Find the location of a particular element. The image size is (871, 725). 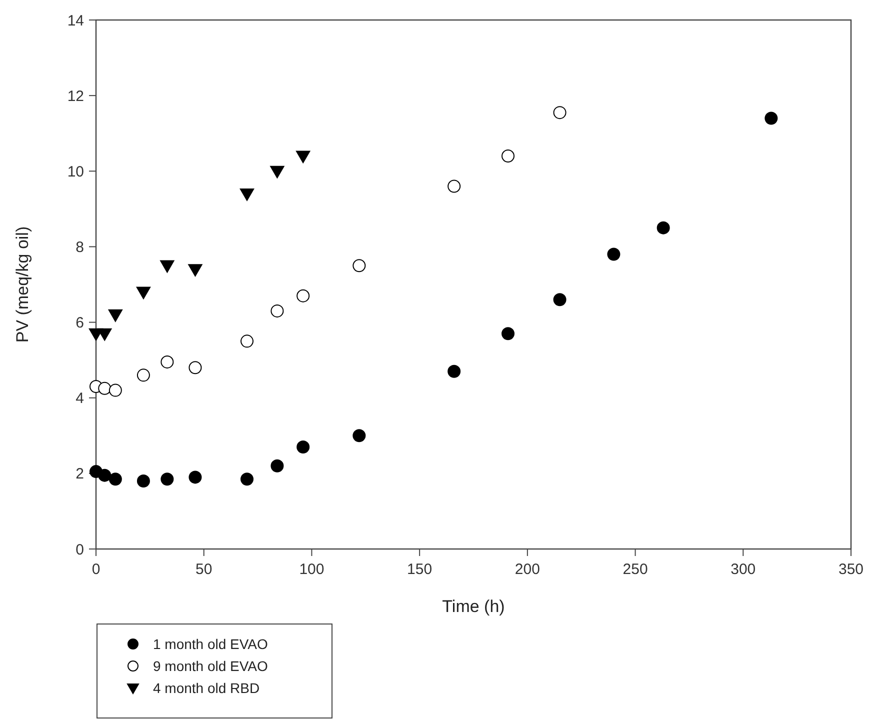

x-tick-label: 50 is located at coordinates (204, 569).